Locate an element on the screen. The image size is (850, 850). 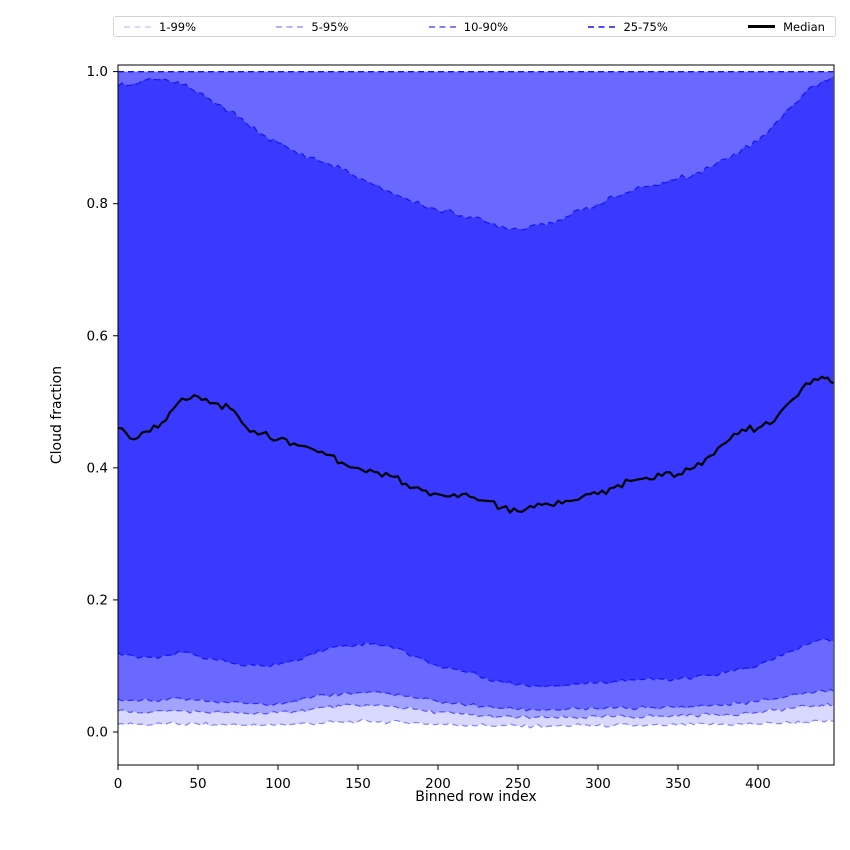
y-tick-label: 0.2 is located at coordinates (97, 600).